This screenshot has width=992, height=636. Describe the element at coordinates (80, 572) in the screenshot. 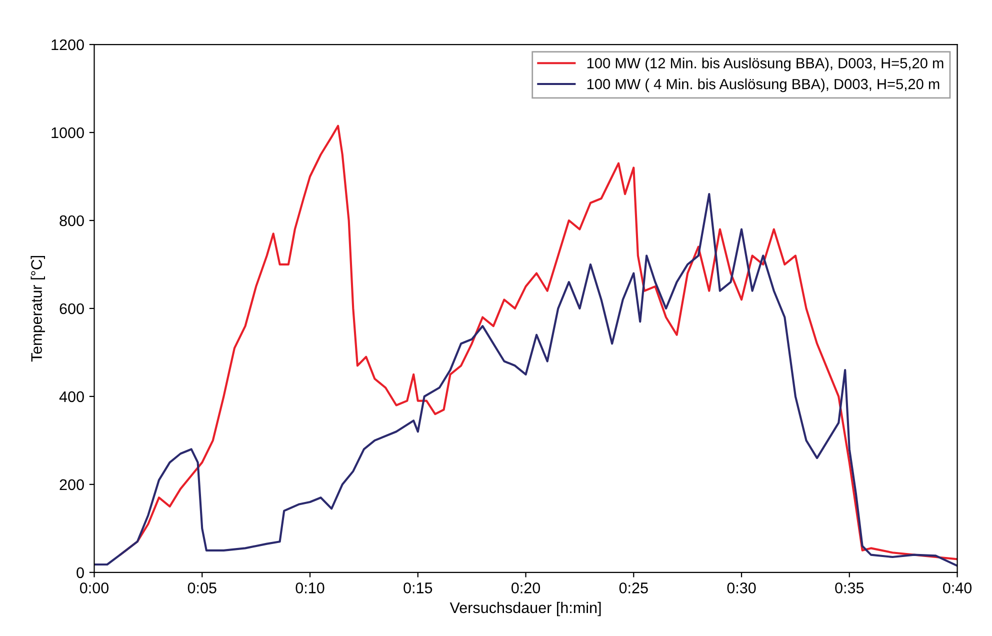

I see `y-tick-label: 0` at that location.